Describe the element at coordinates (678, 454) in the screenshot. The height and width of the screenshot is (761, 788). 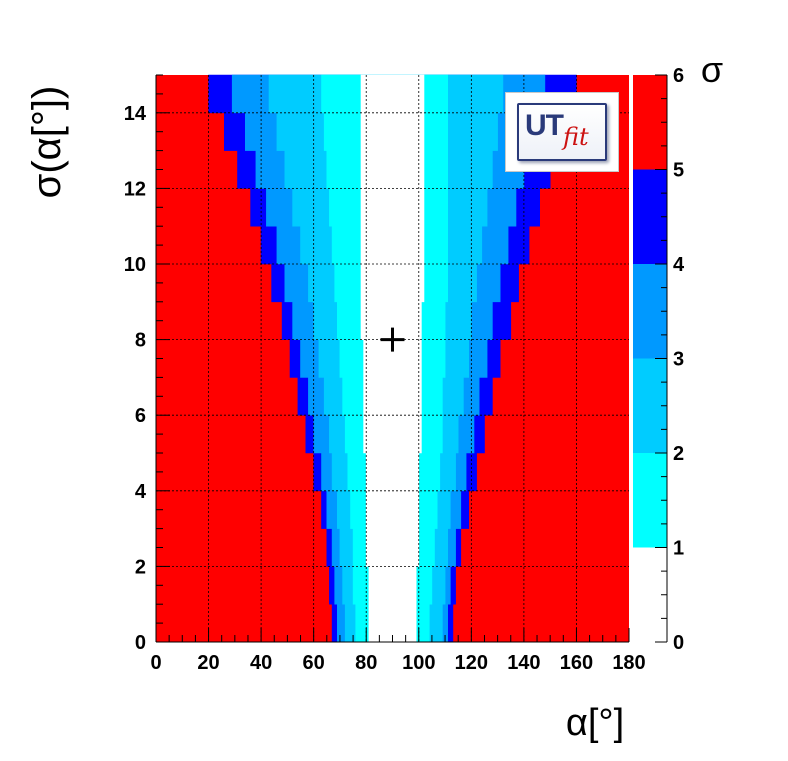
I see `colorbar-tick-label: 2` at that location.